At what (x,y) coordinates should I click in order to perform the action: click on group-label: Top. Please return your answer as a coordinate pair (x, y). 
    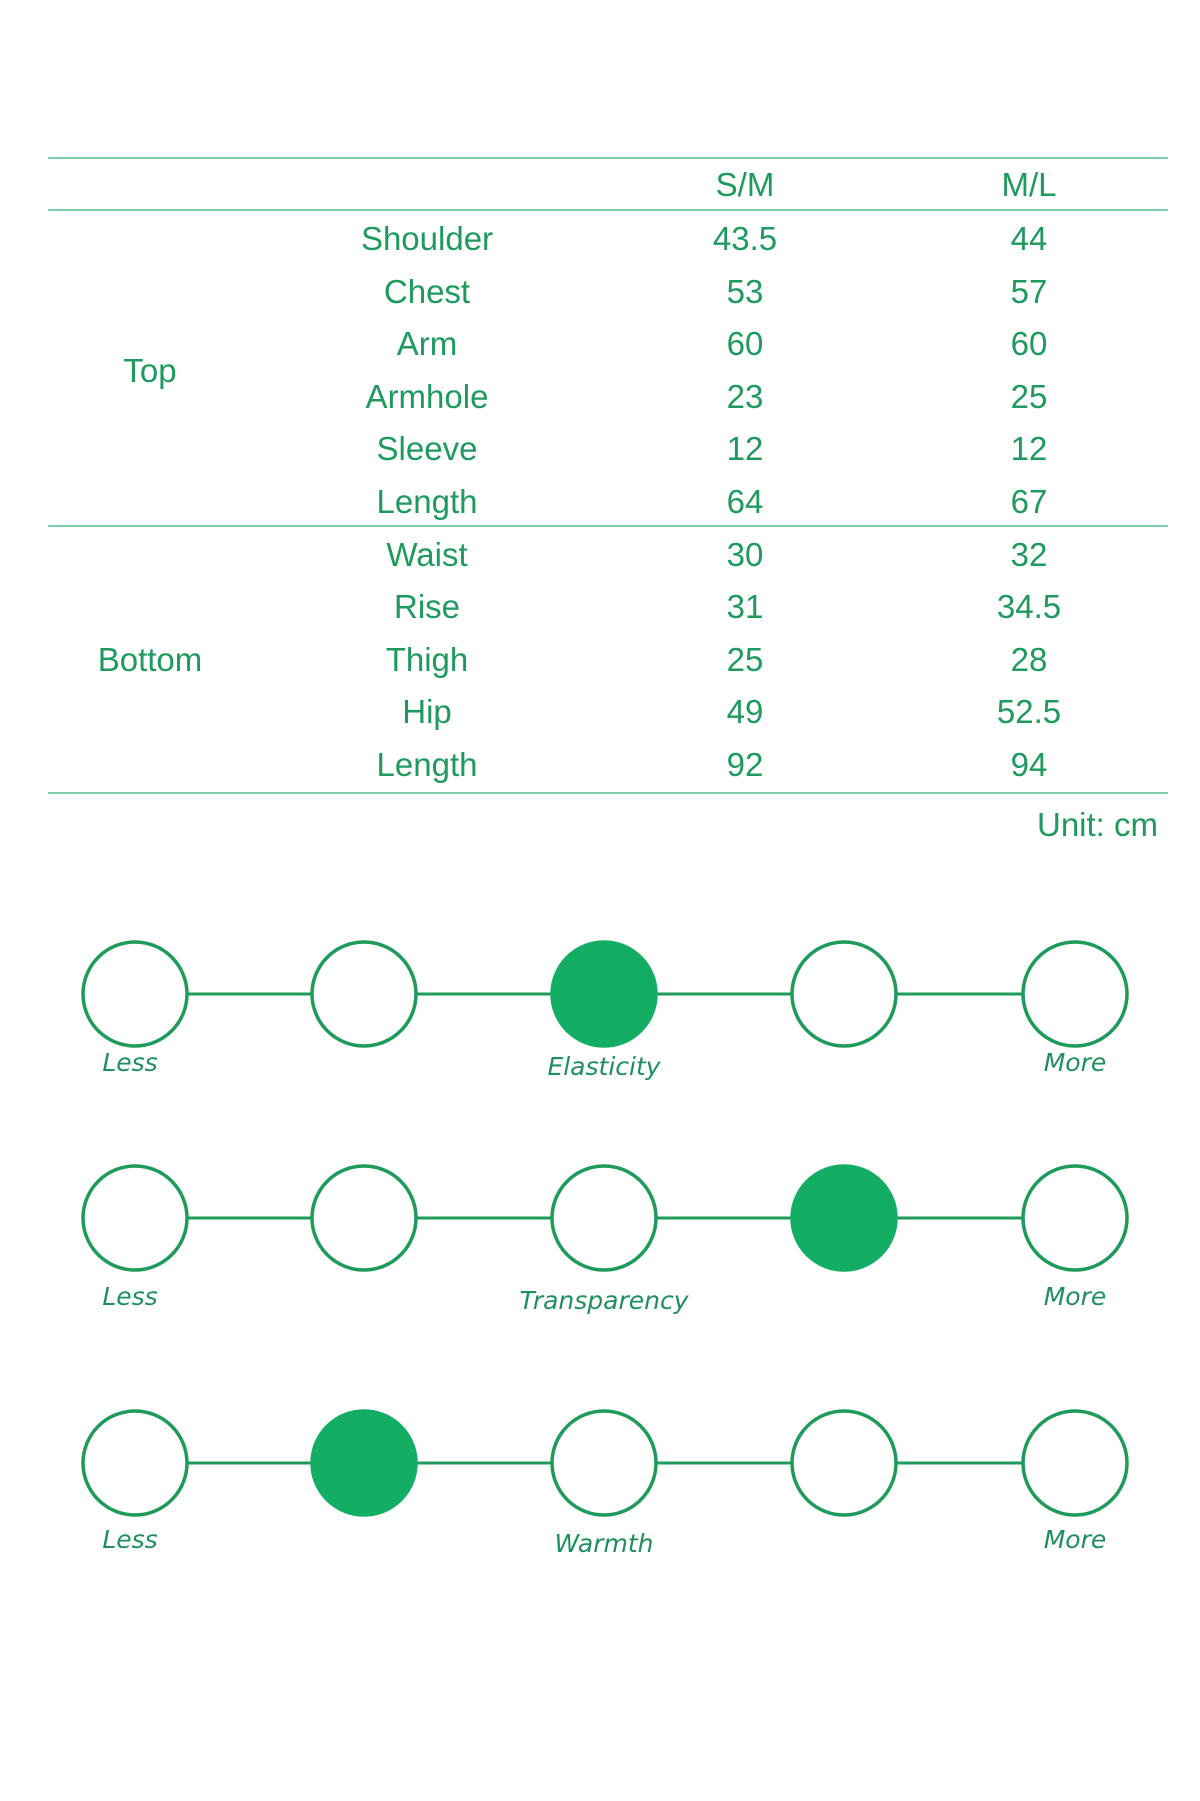
    Looking at the image, I should click on (150, 370).